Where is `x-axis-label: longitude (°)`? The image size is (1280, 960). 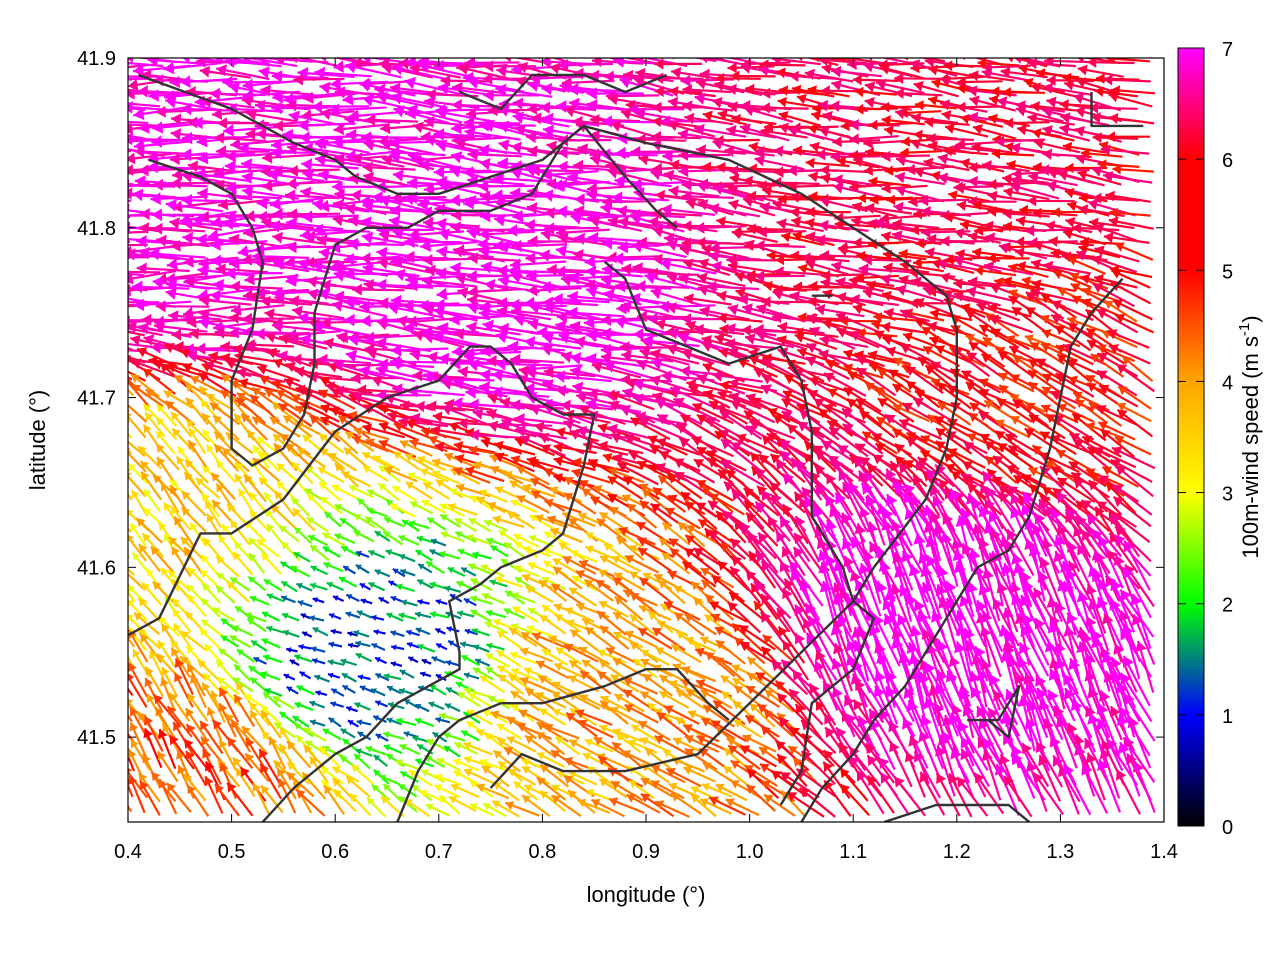 x-axis-label: longitude (°) is located at coordinates (646, 894).